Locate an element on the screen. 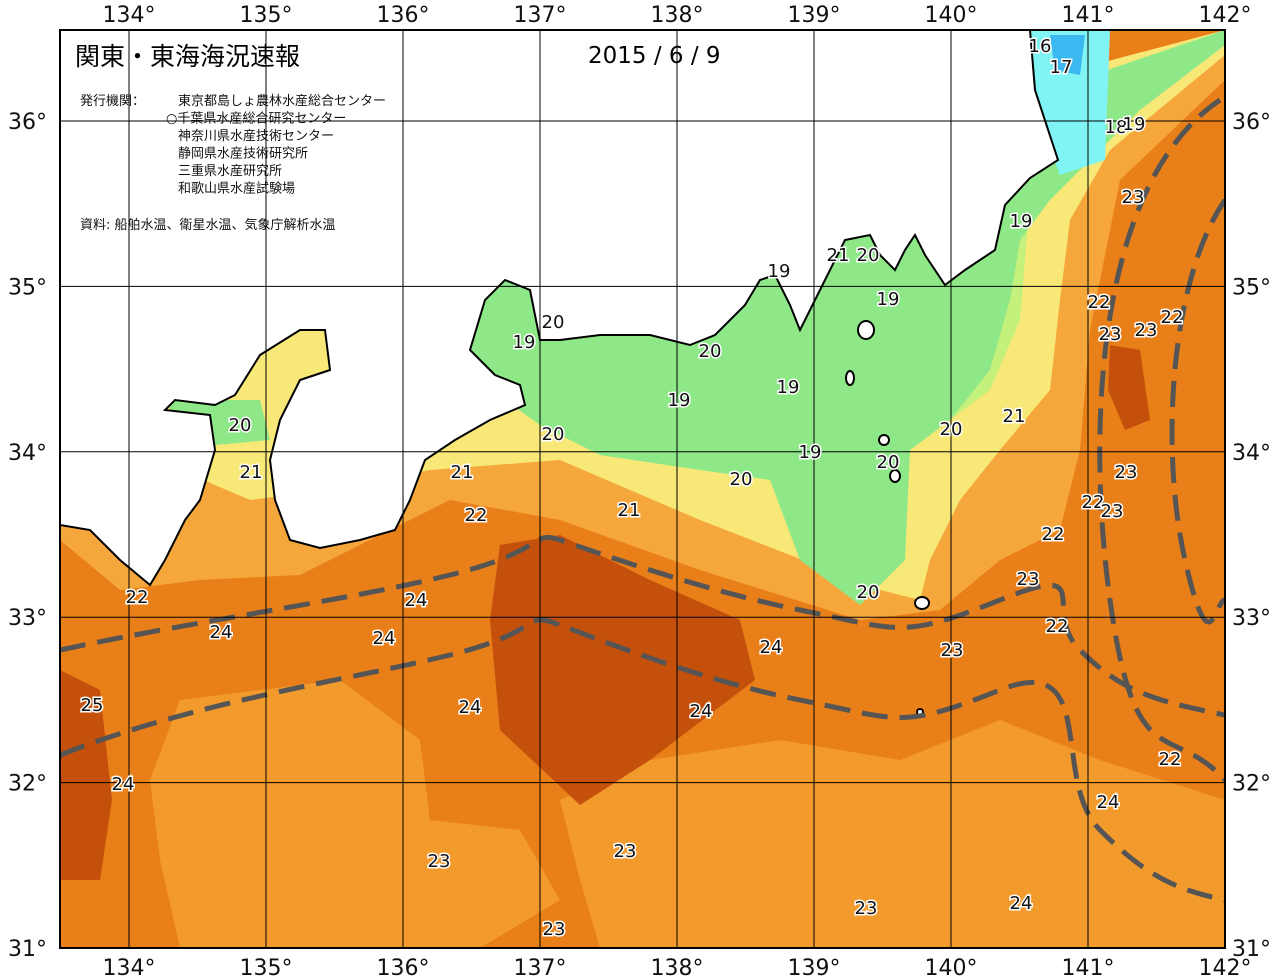  source: 資料: 船舶水温、衛星水温、気象庁解析水温 is located at coordinates (208, 225).